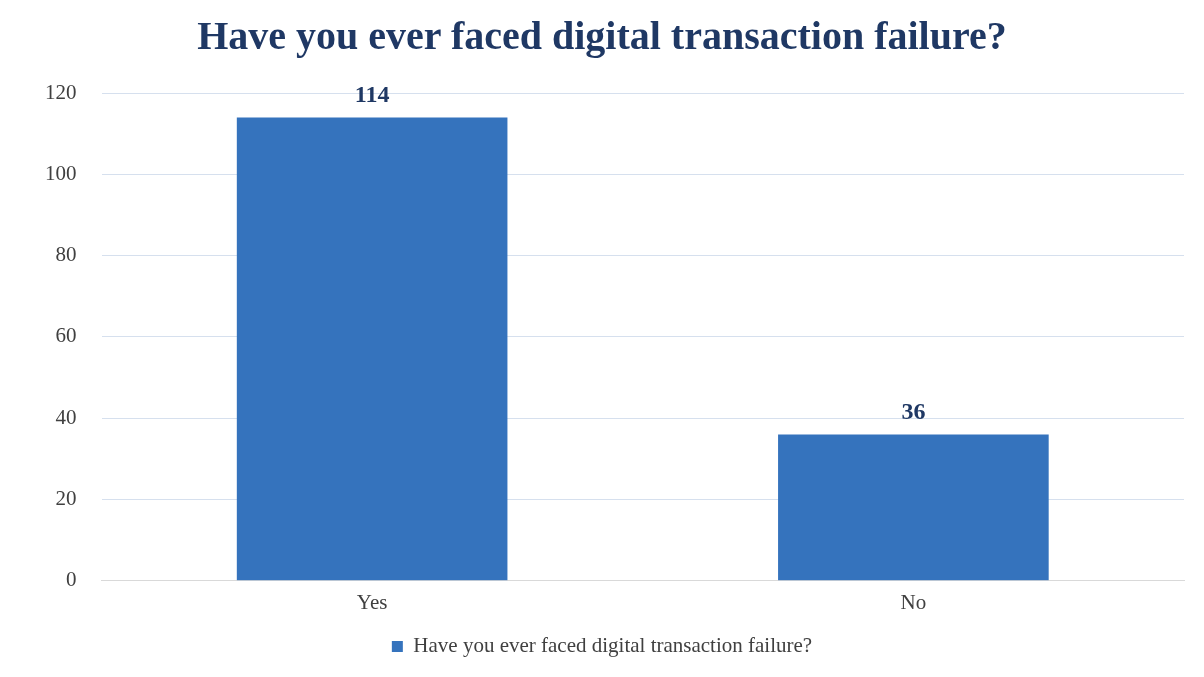 This screenshot has height=677, width=1204. Describe the element at coordinates (66, 335) in the screenshot. I see `y-tick-label: 60` at that location.